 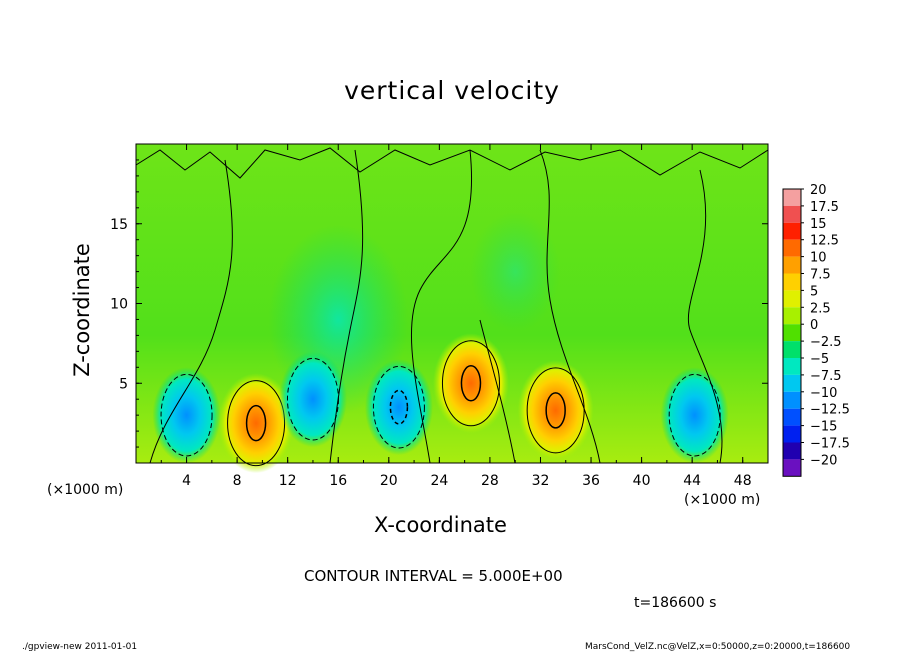 What do you see at coordinates (186, 481) in the screenshot?
I see `x-tick-label: 4` at bounding box center [186, 481].